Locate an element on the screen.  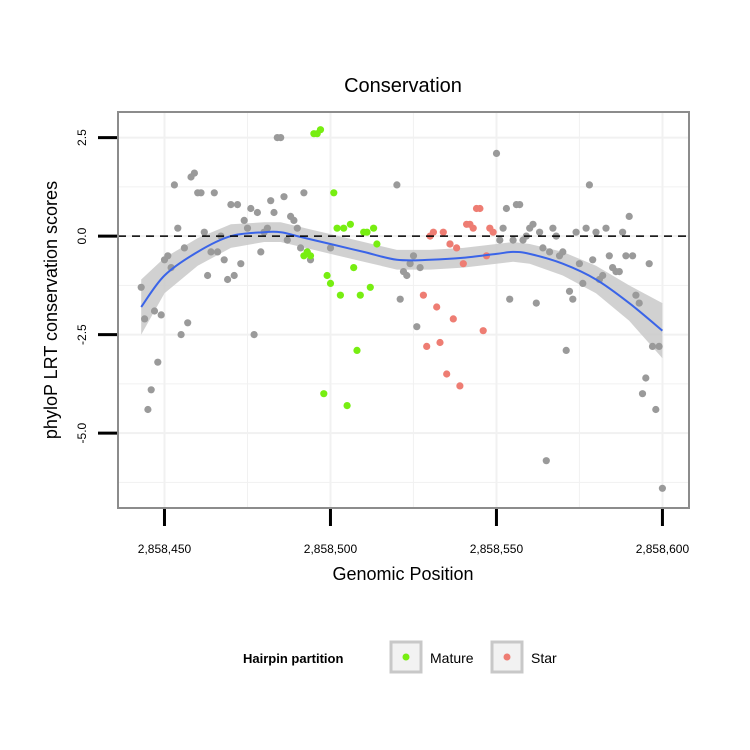
legend-label-mature: Mature is located at coordinates (452, 658).